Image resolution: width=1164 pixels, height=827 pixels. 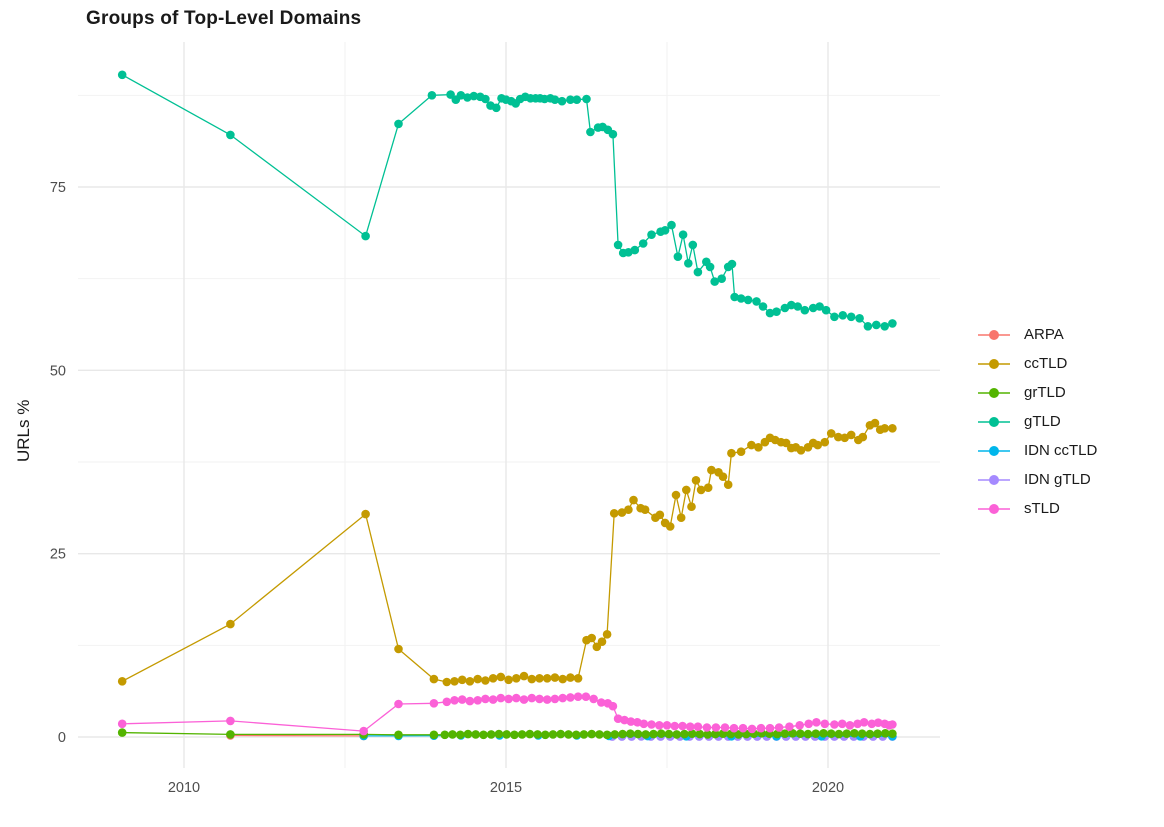 I want to click on legend-item-idn-cctld: IDN ccTLD, so click(x=1036, y=450).